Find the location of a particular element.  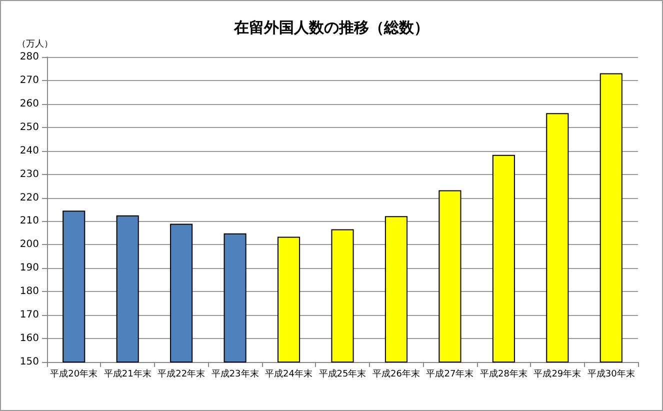

y-tick-label: 250 is located at coordinates (29, 127).